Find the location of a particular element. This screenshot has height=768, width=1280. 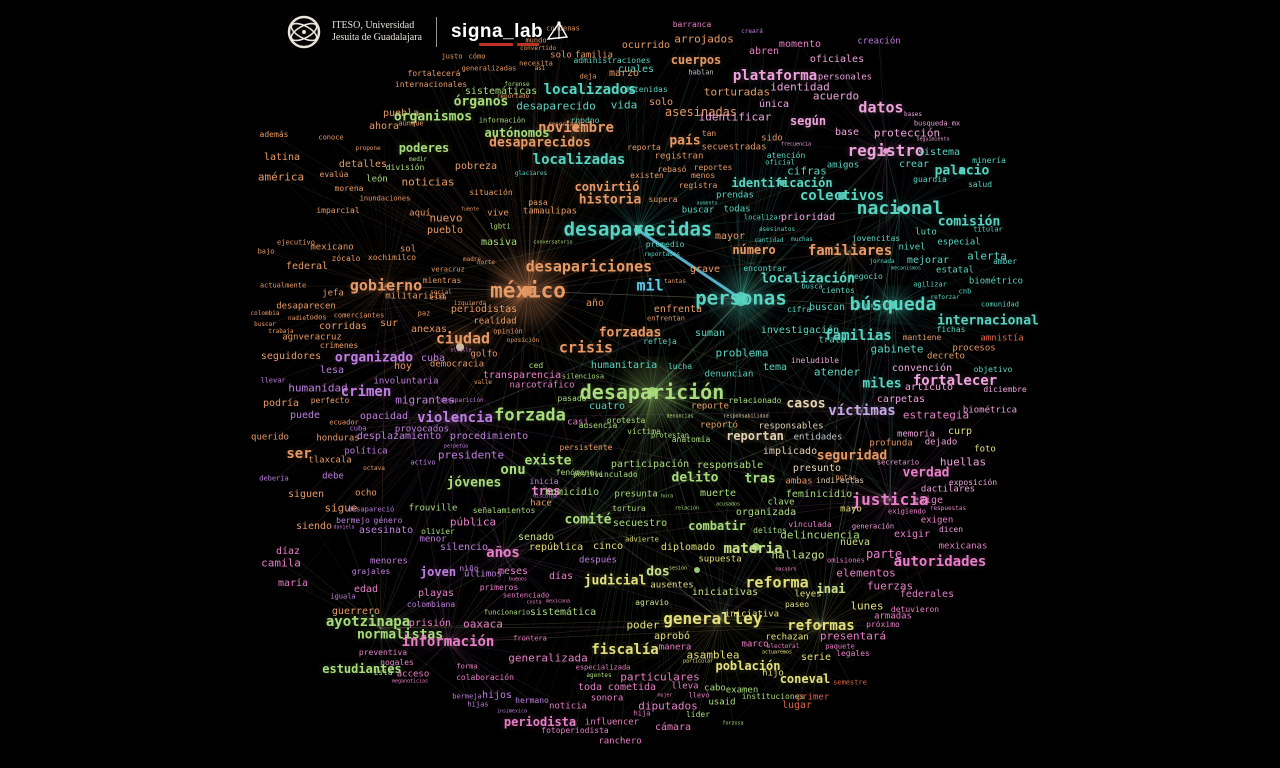

word-node: silencio is located at coordinates (464, 547).